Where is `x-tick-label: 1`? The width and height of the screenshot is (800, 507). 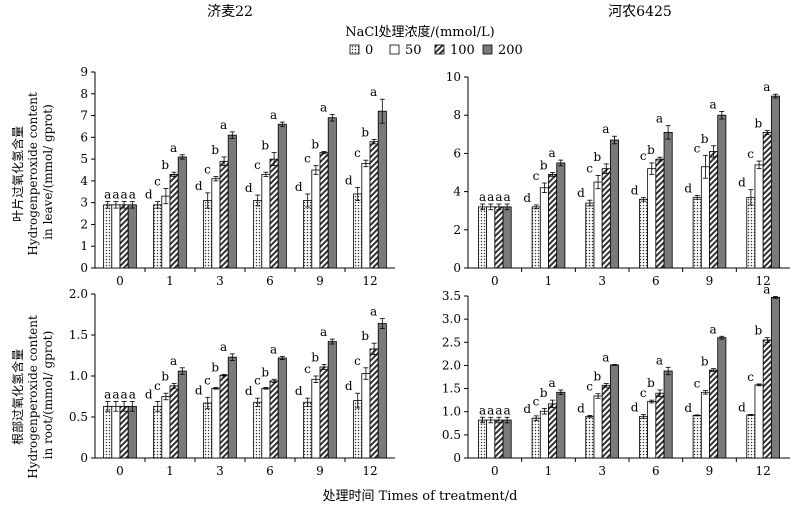 x-tick-label: 1 is located at coordinates (170, 471).